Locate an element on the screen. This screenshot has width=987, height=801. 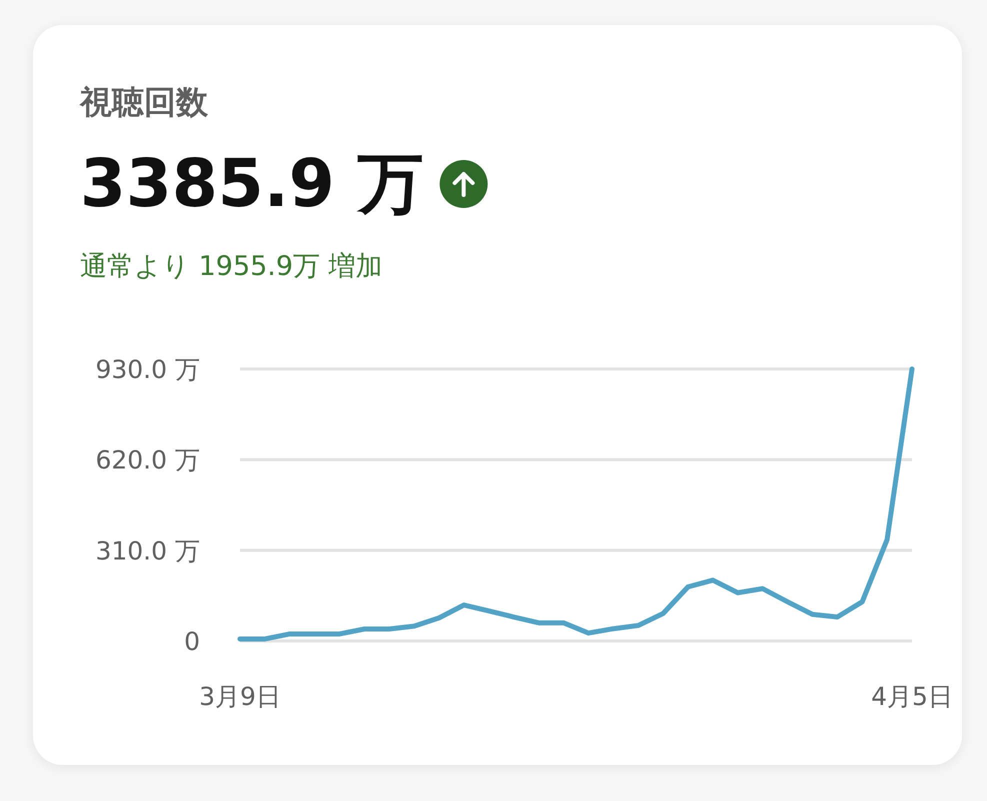
text: 3385.9 万 is located at coordinates (252, 183).